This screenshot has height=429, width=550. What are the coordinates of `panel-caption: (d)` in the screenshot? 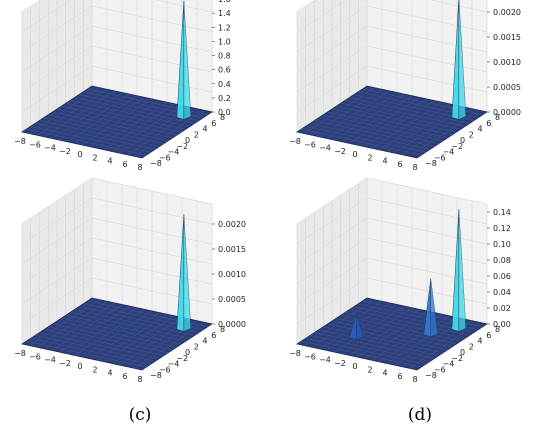 It's located at (420, 415).